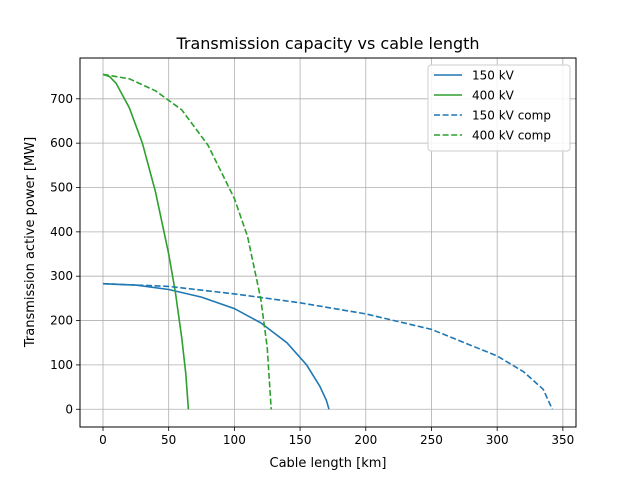 Image resolution: width=640 pixels, height=484 pixels. What do you see at coordinates (365, 440) in the screenshot?
I see `x-tick-label: 200` at bounding box center [365, 440].